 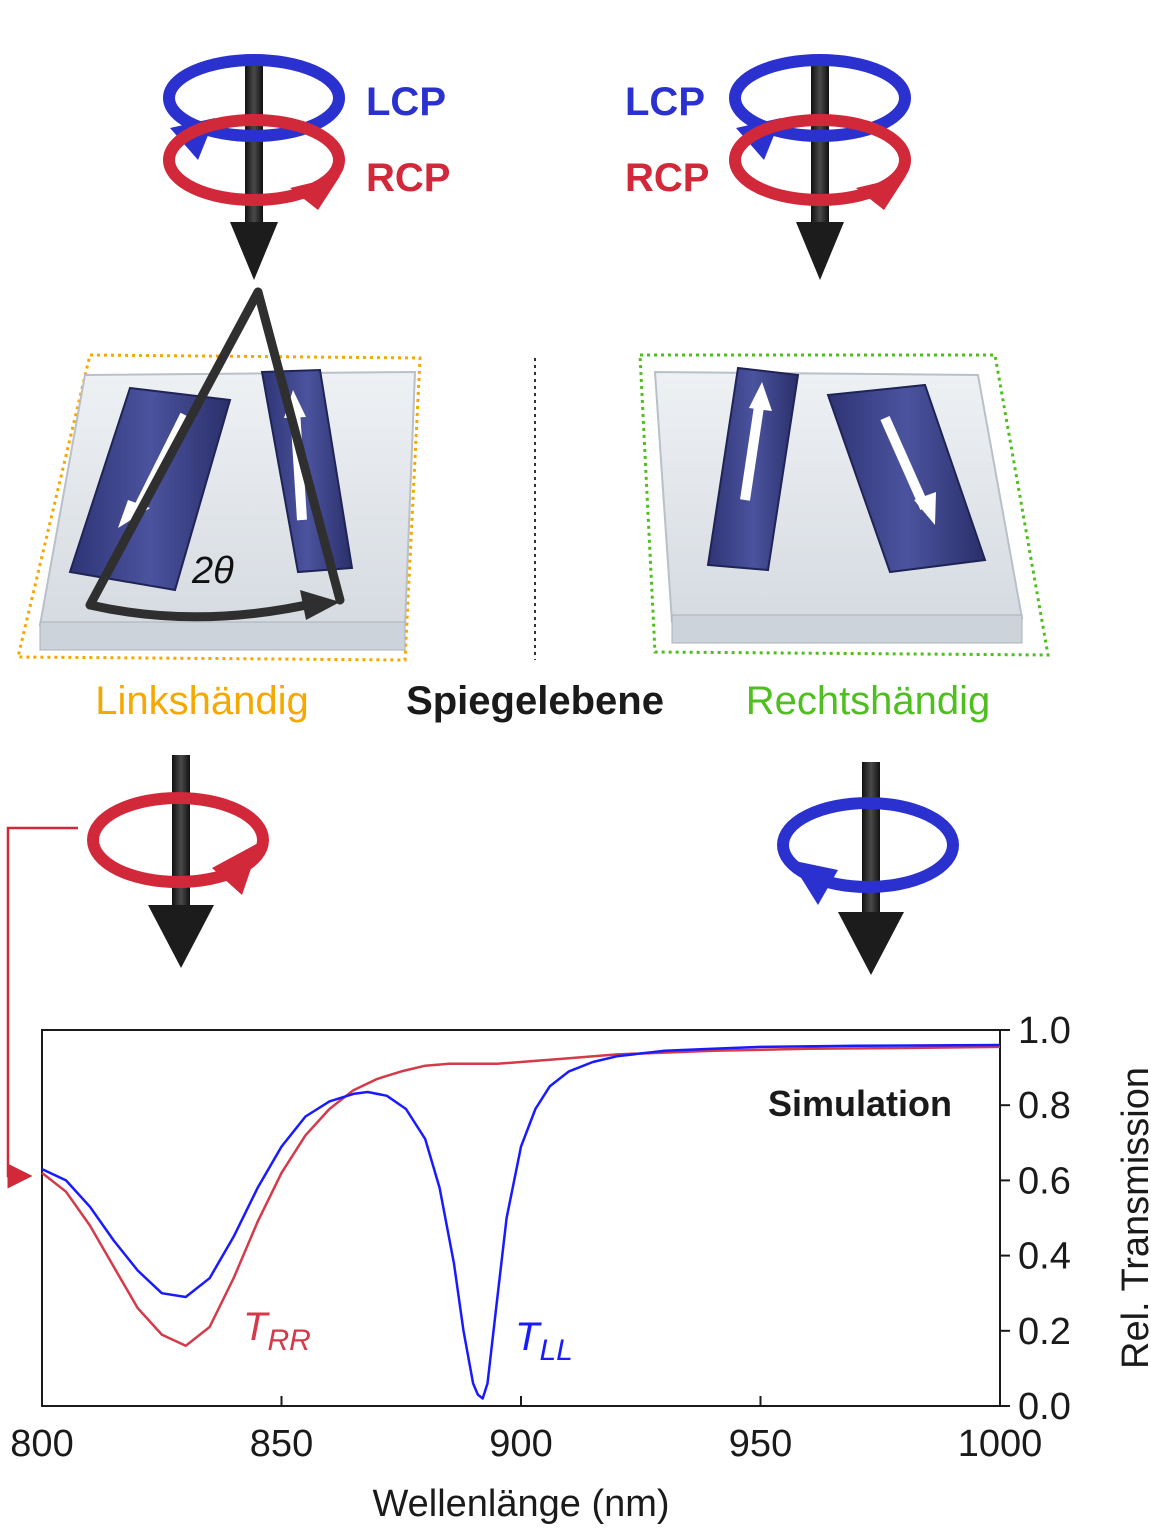 What do you see at coordinates (1000, 1444) in the screenshot?
I see `x-tick-label: 1000` at bounding box center [1000, 1444].